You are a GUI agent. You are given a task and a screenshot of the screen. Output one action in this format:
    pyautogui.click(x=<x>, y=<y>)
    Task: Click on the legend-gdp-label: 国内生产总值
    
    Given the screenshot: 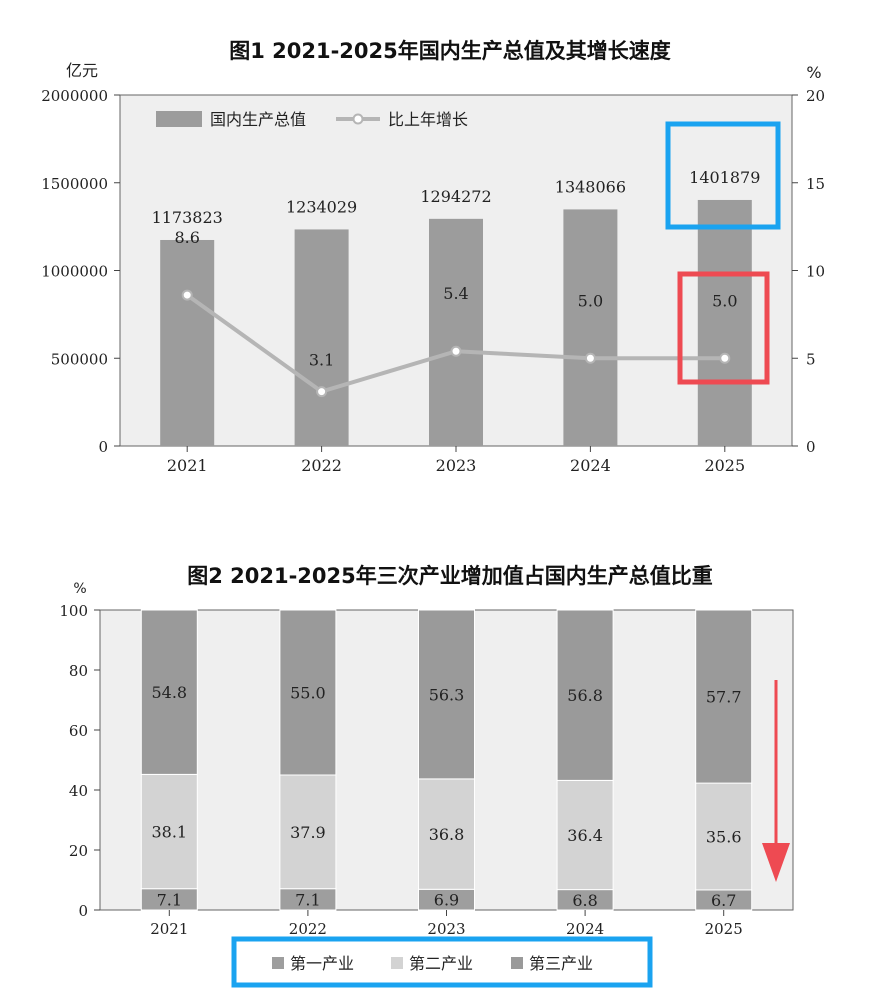 What is the action you would take?
    pyautogui.click(x=258, y=119)
    